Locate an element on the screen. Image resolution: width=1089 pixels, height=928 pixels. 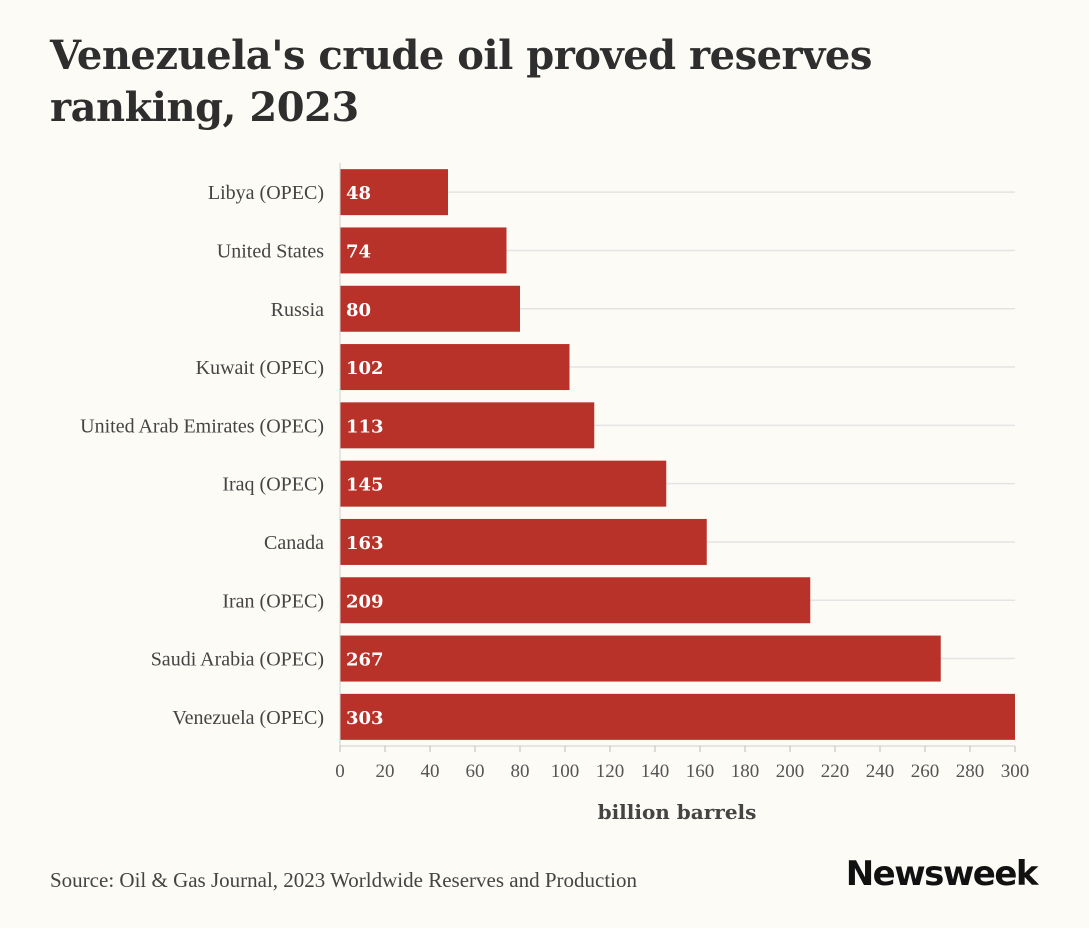
x-tick-label: 160 is located at coordinates (700, 771).